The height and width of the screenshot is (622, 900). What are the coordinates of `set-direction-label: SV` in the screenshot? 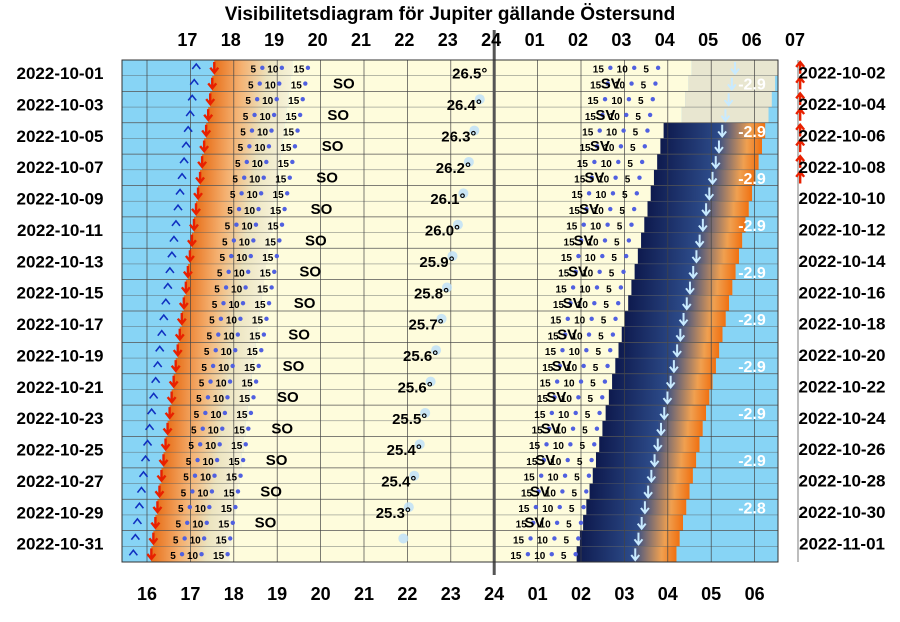 It's located at (594, 178).